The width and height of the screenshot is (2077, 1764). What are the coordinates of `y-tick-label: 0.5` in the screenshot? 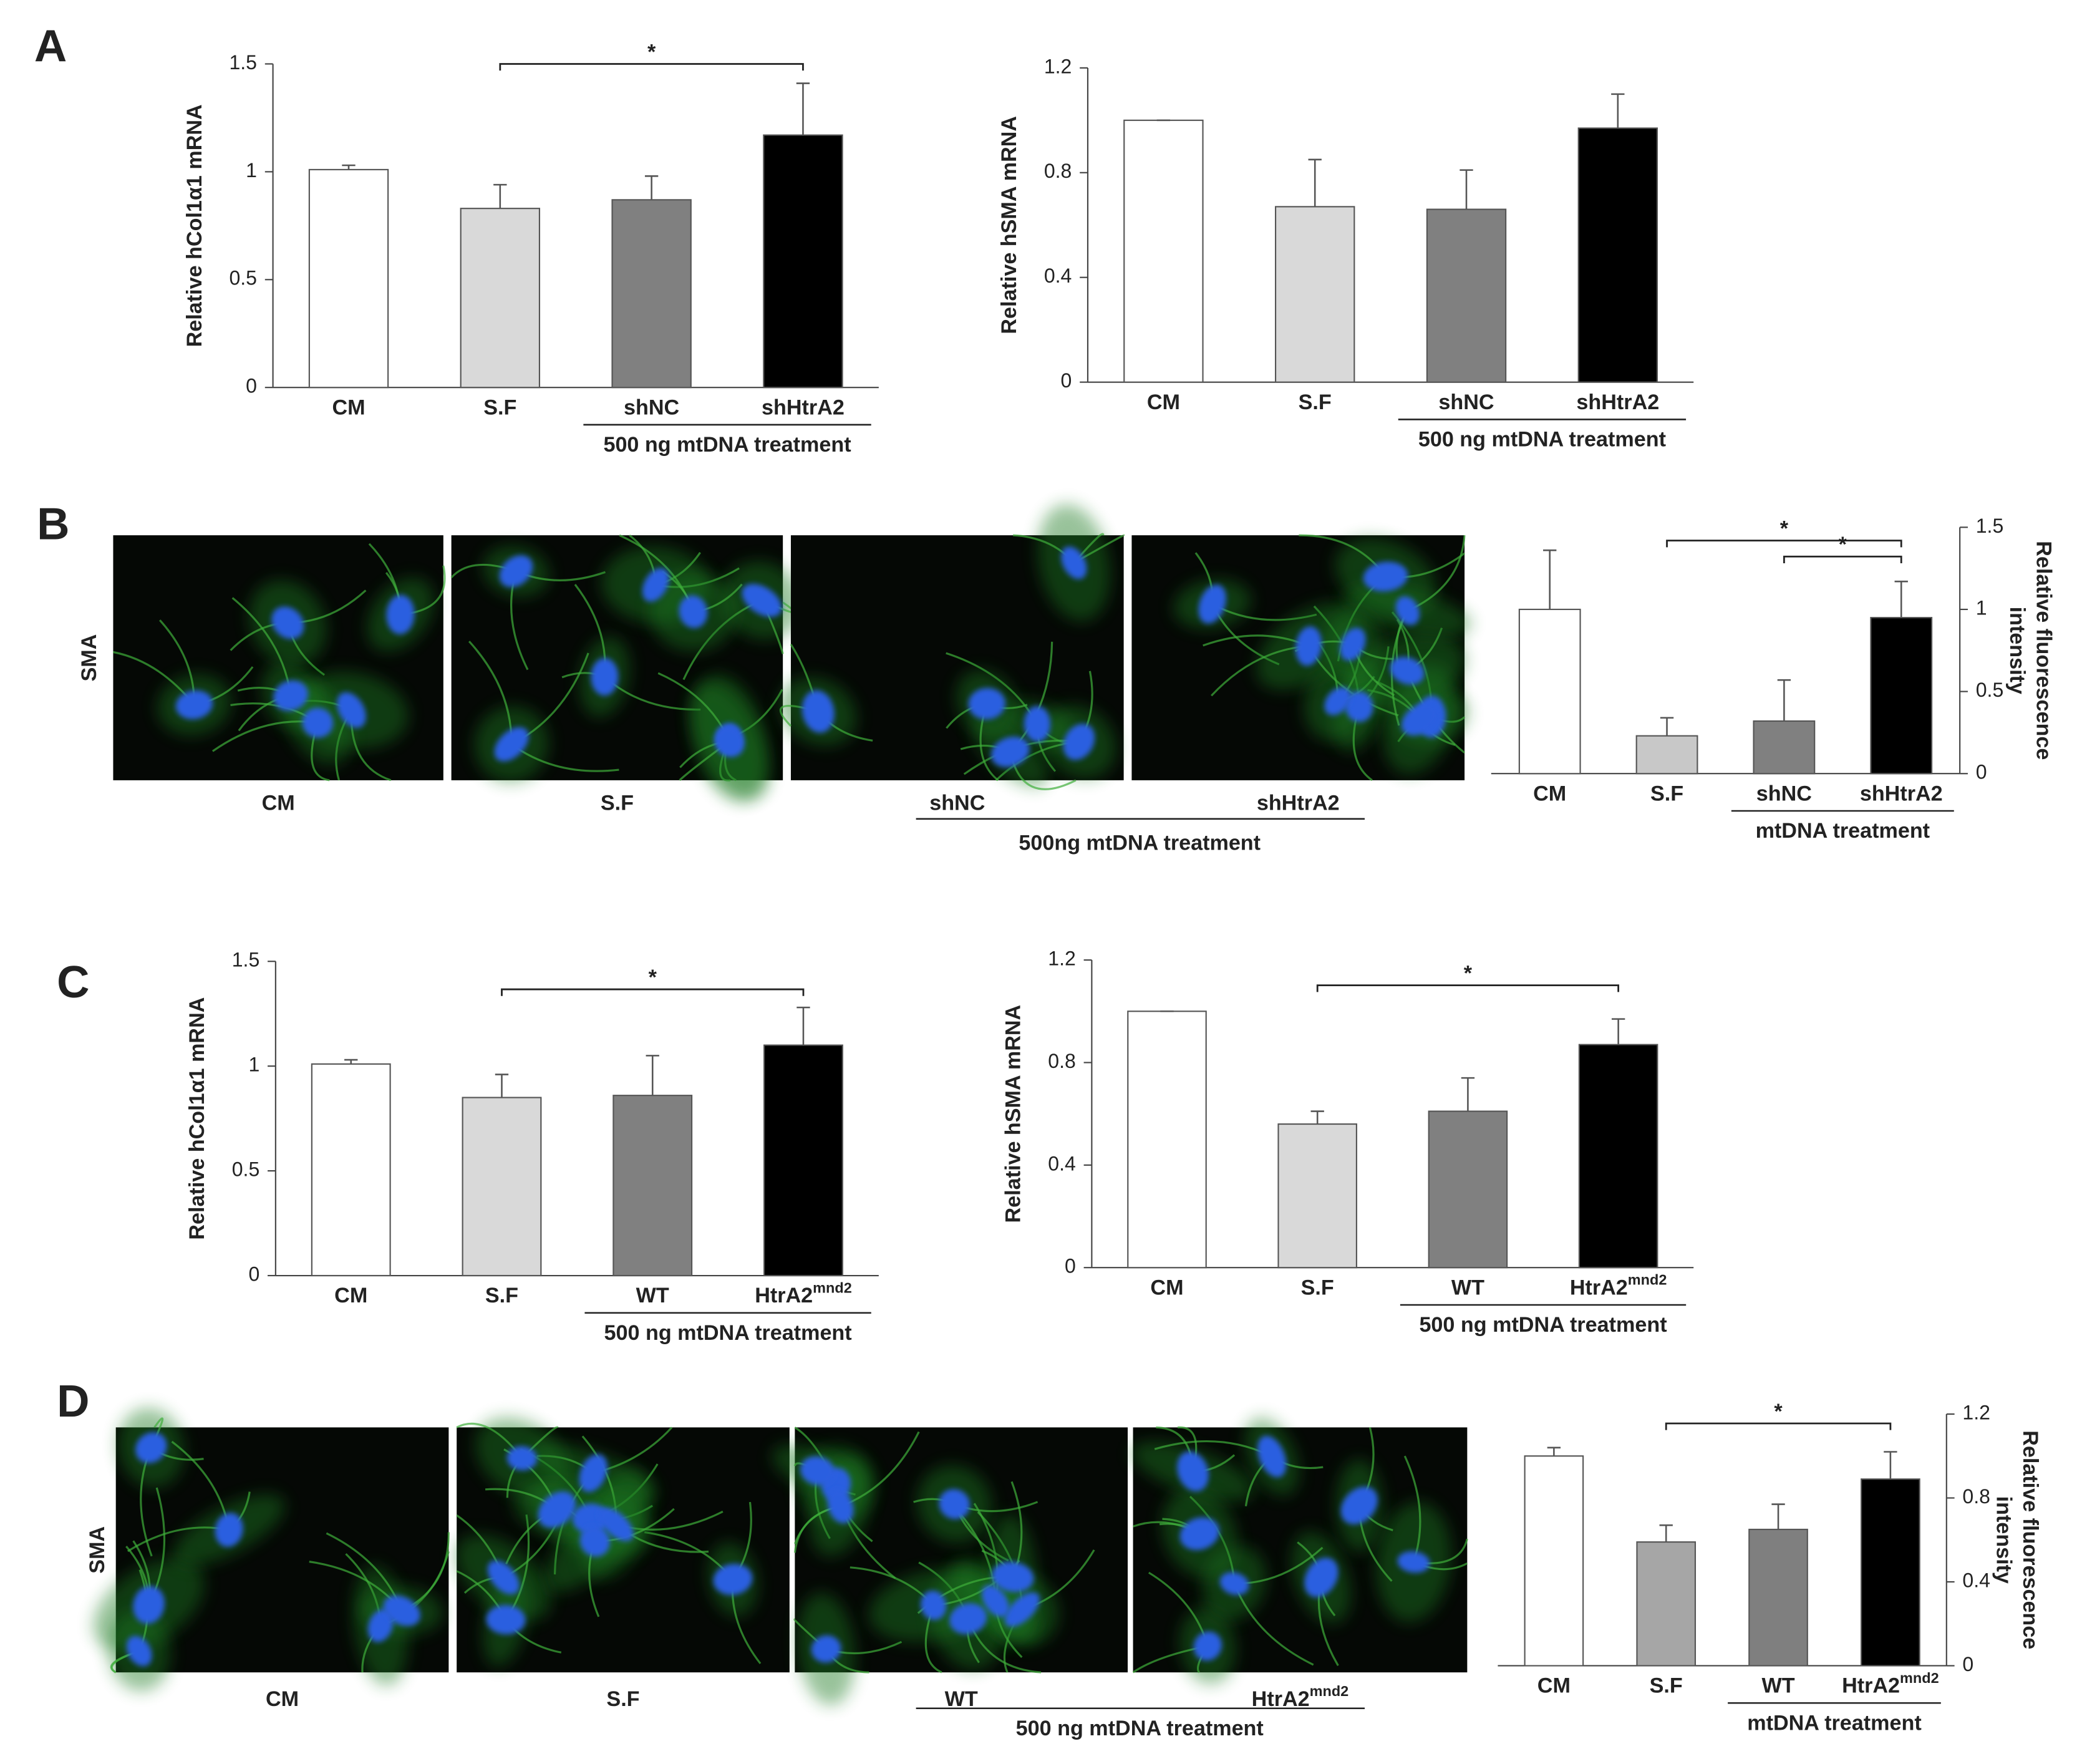 It's located at (1990, 690).